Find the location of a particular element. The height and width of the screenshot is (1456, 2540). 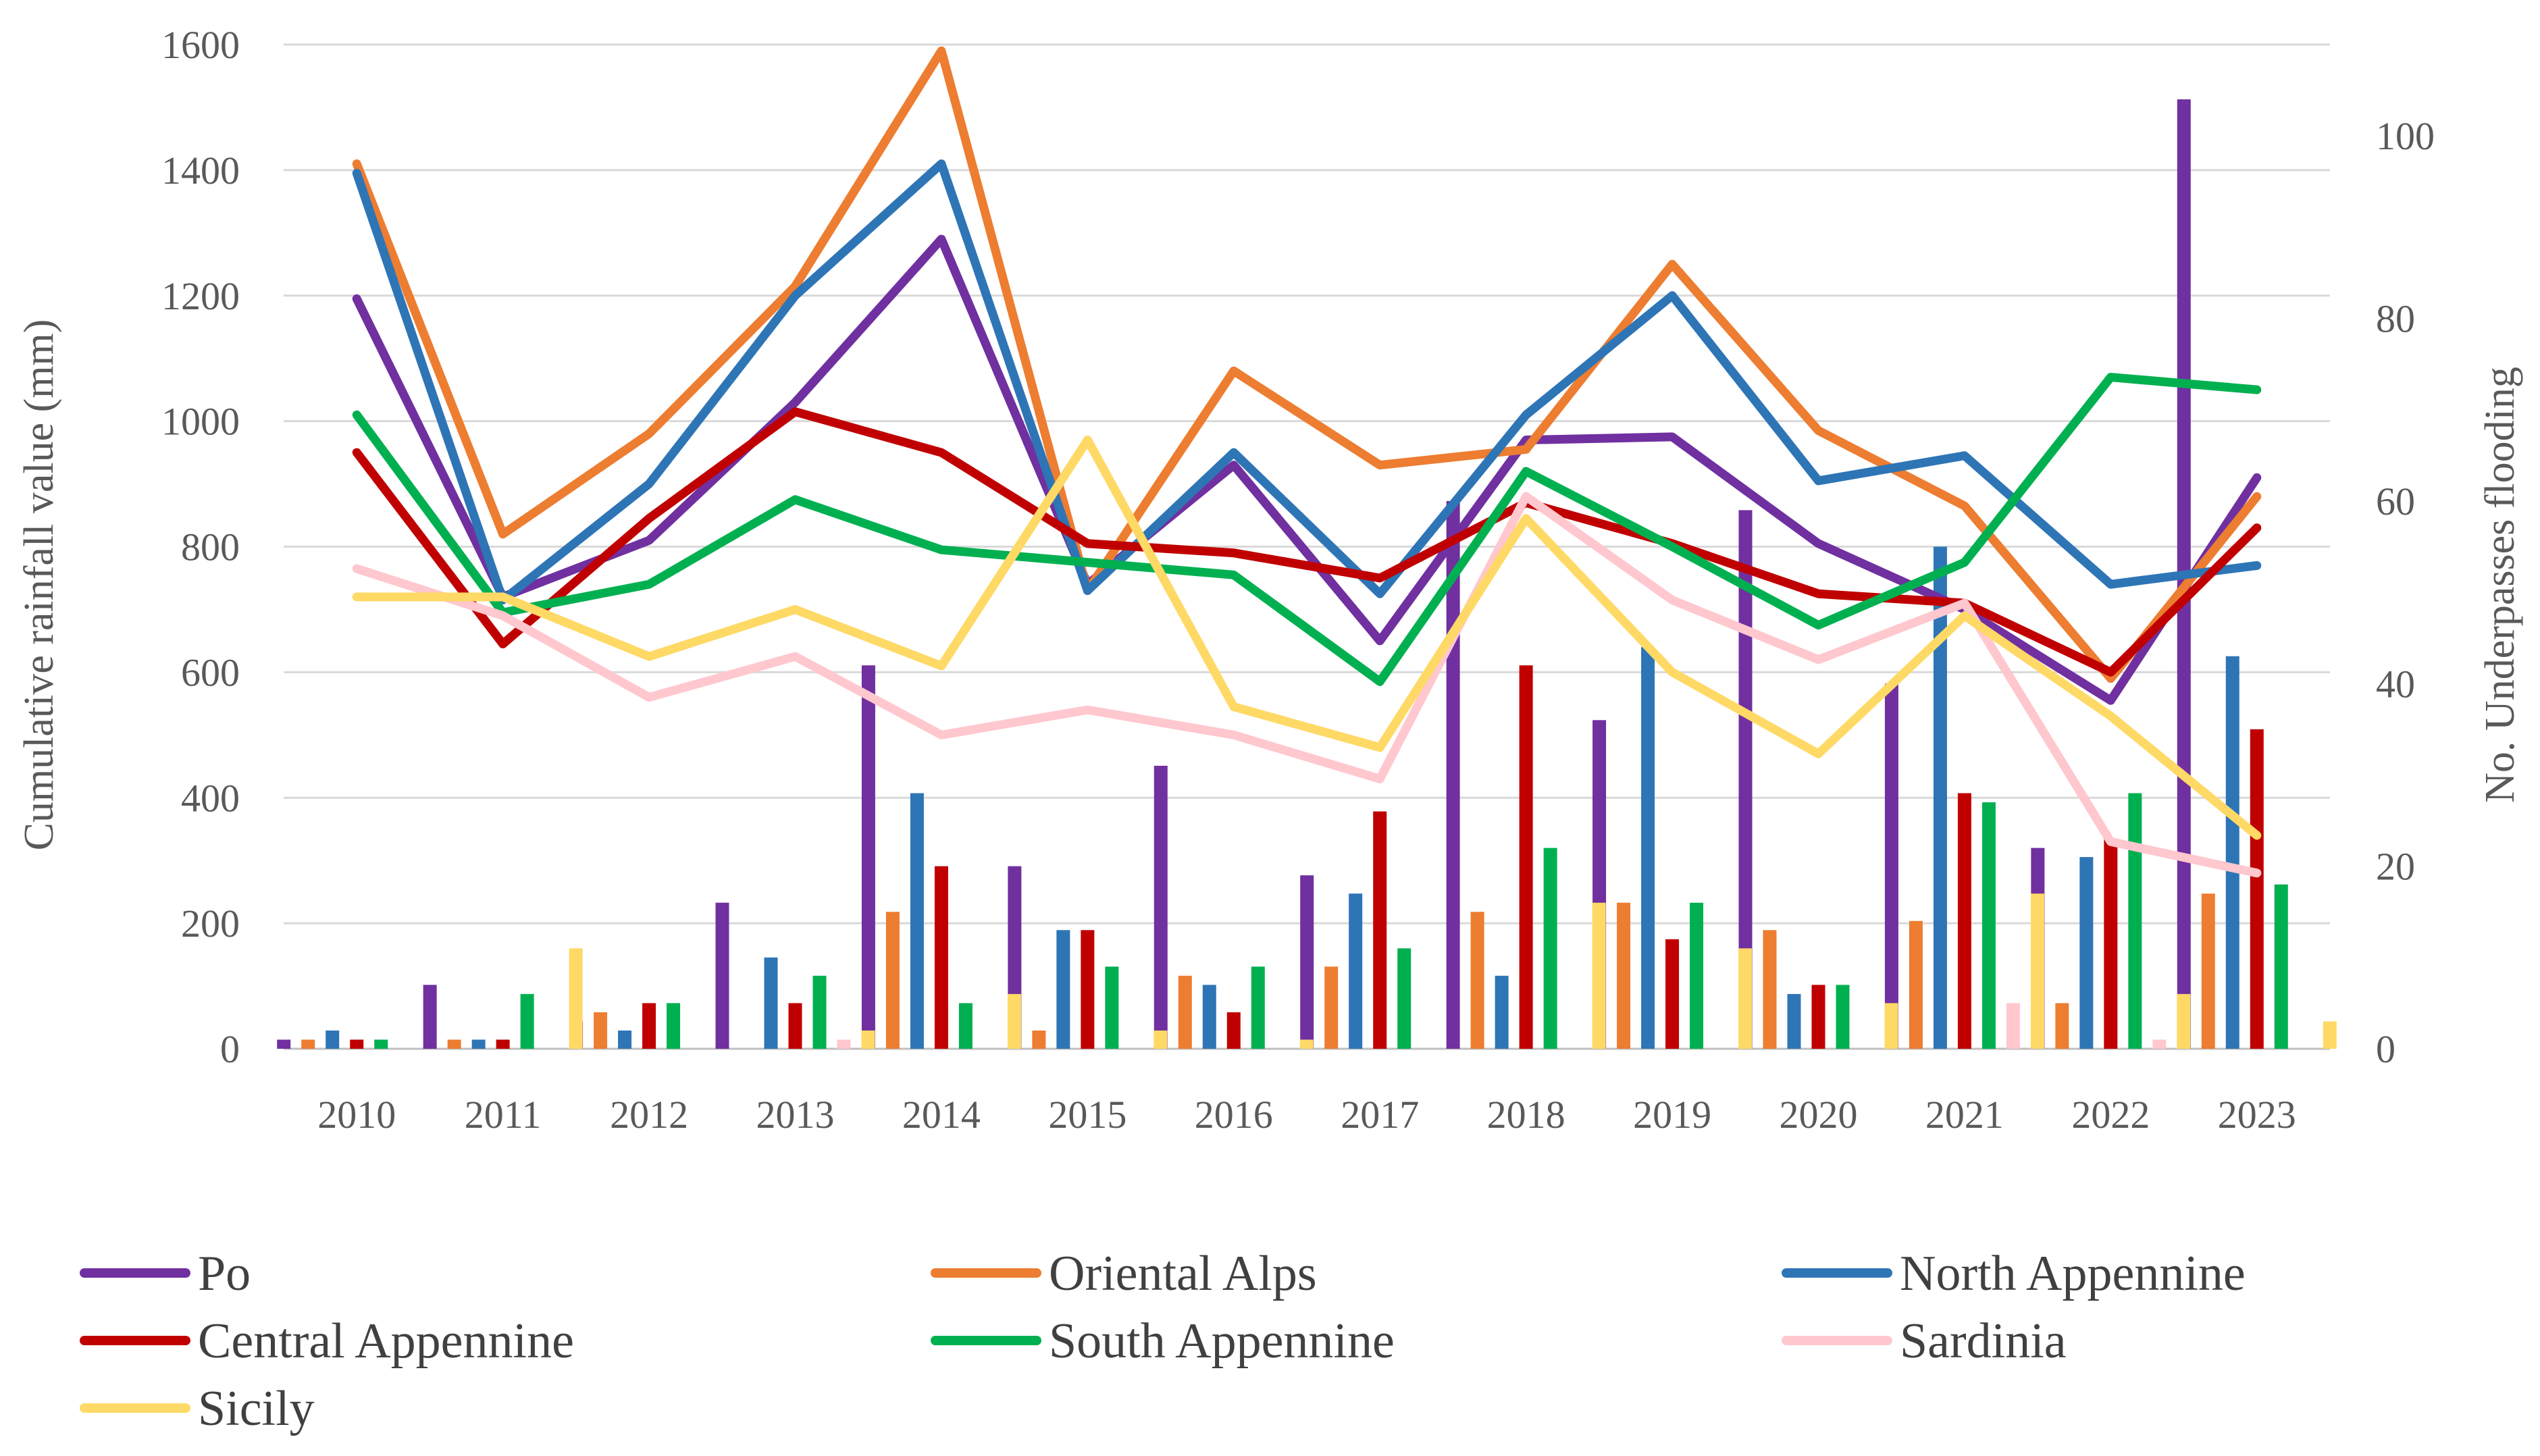

y-tick-label: 1000 is located at coordinates (200, 422).